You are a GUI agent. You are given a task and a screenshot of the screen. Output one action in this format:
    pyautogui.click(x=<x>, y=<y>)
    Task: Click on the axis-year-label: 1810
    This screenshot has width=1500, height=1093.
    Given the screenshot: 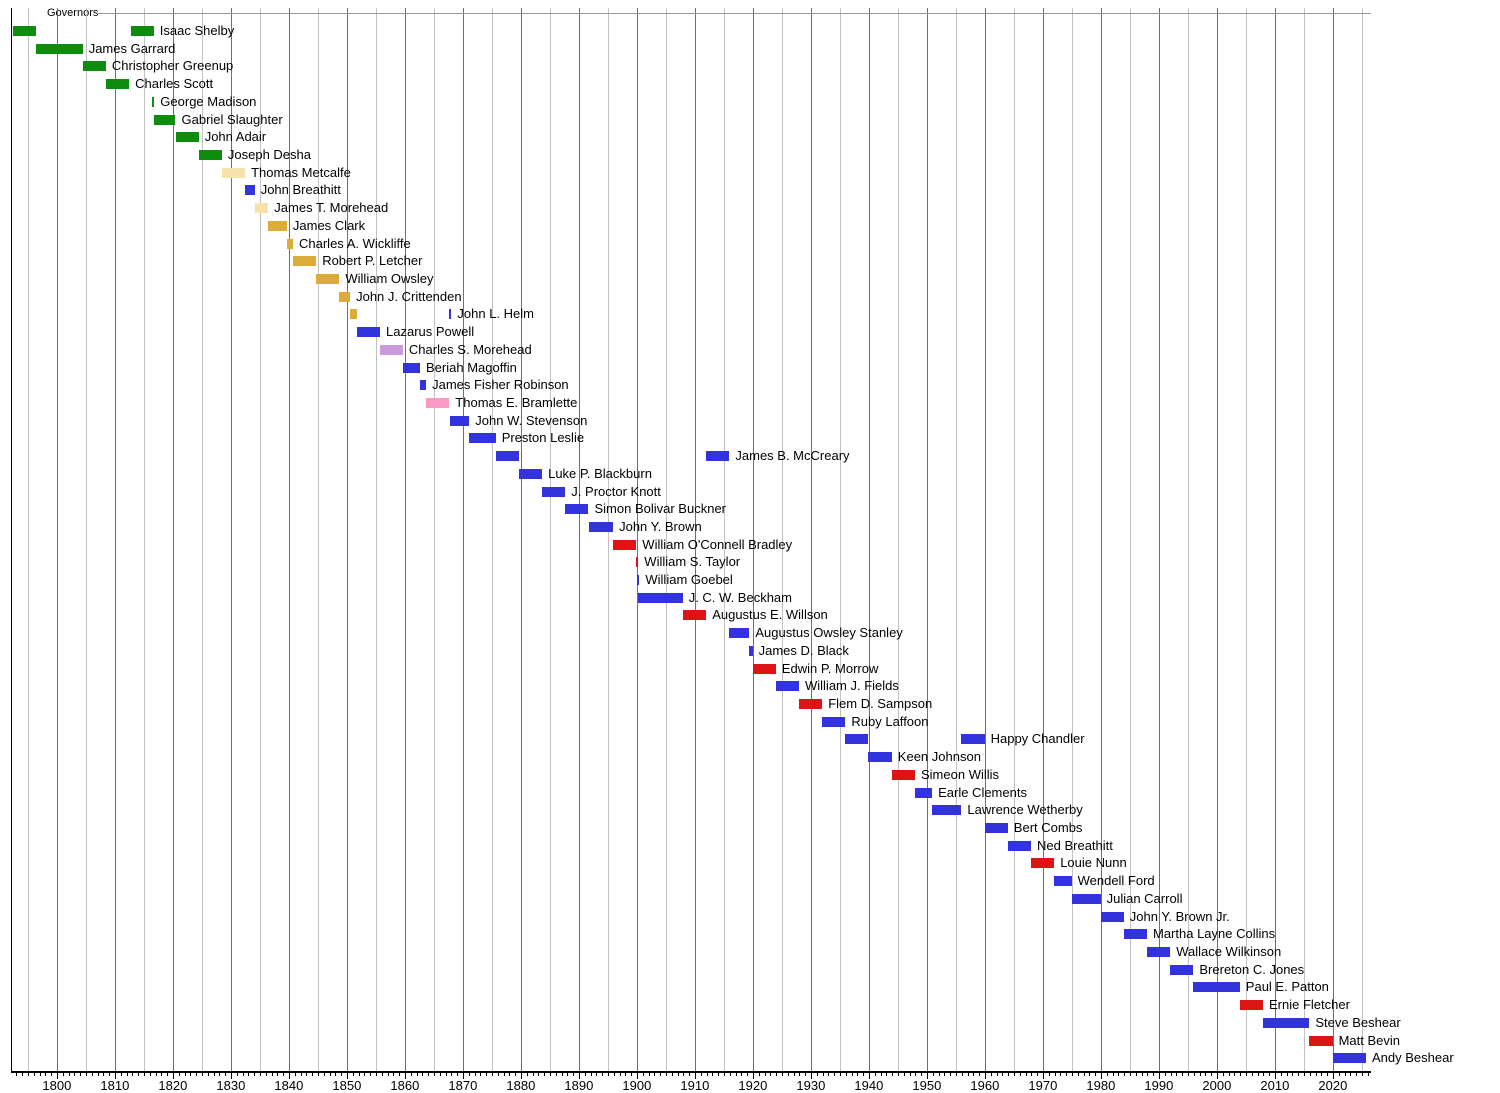 What is the action you would take?
    pyautogui.click(x=115, y=1085)
    